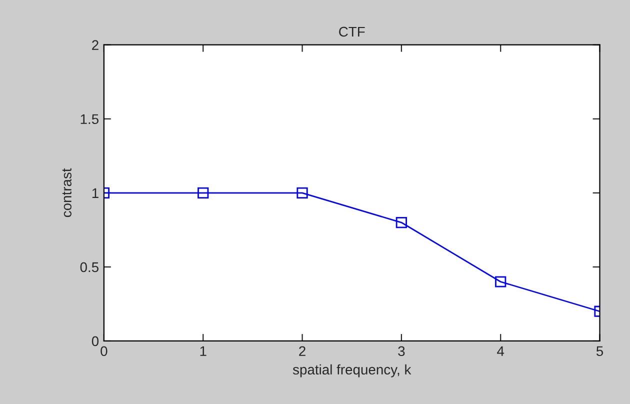  I want to click on y-tick-label: 0, so click(95, 341).